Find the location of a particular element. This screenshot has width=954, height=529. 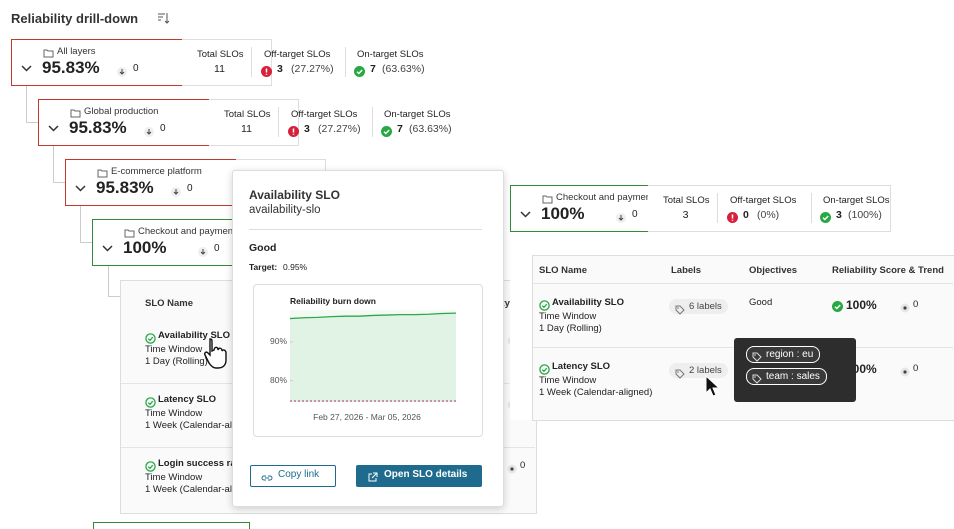

slo-name: Login success rate is located at coordinates (201, 463).